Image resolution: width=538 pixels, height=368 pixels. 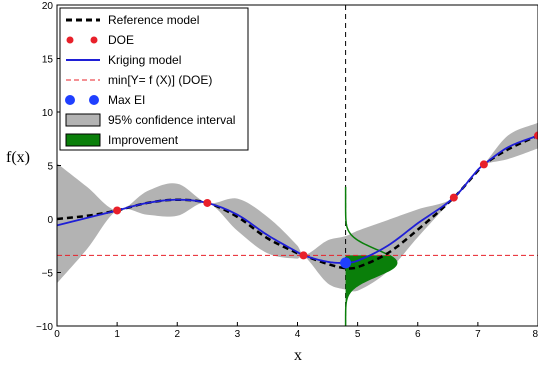 I want to click on legend-entry-confidence-interval: 95% confidence interval, so click(x=150, y=120).